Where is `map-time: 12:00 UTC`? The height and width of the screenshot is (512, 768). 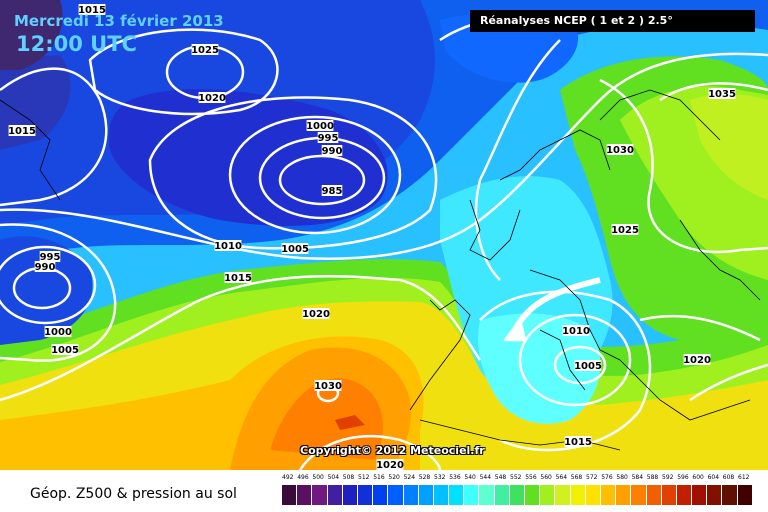 map-time: 12:00 UTC is located at coordinates (76, 44).